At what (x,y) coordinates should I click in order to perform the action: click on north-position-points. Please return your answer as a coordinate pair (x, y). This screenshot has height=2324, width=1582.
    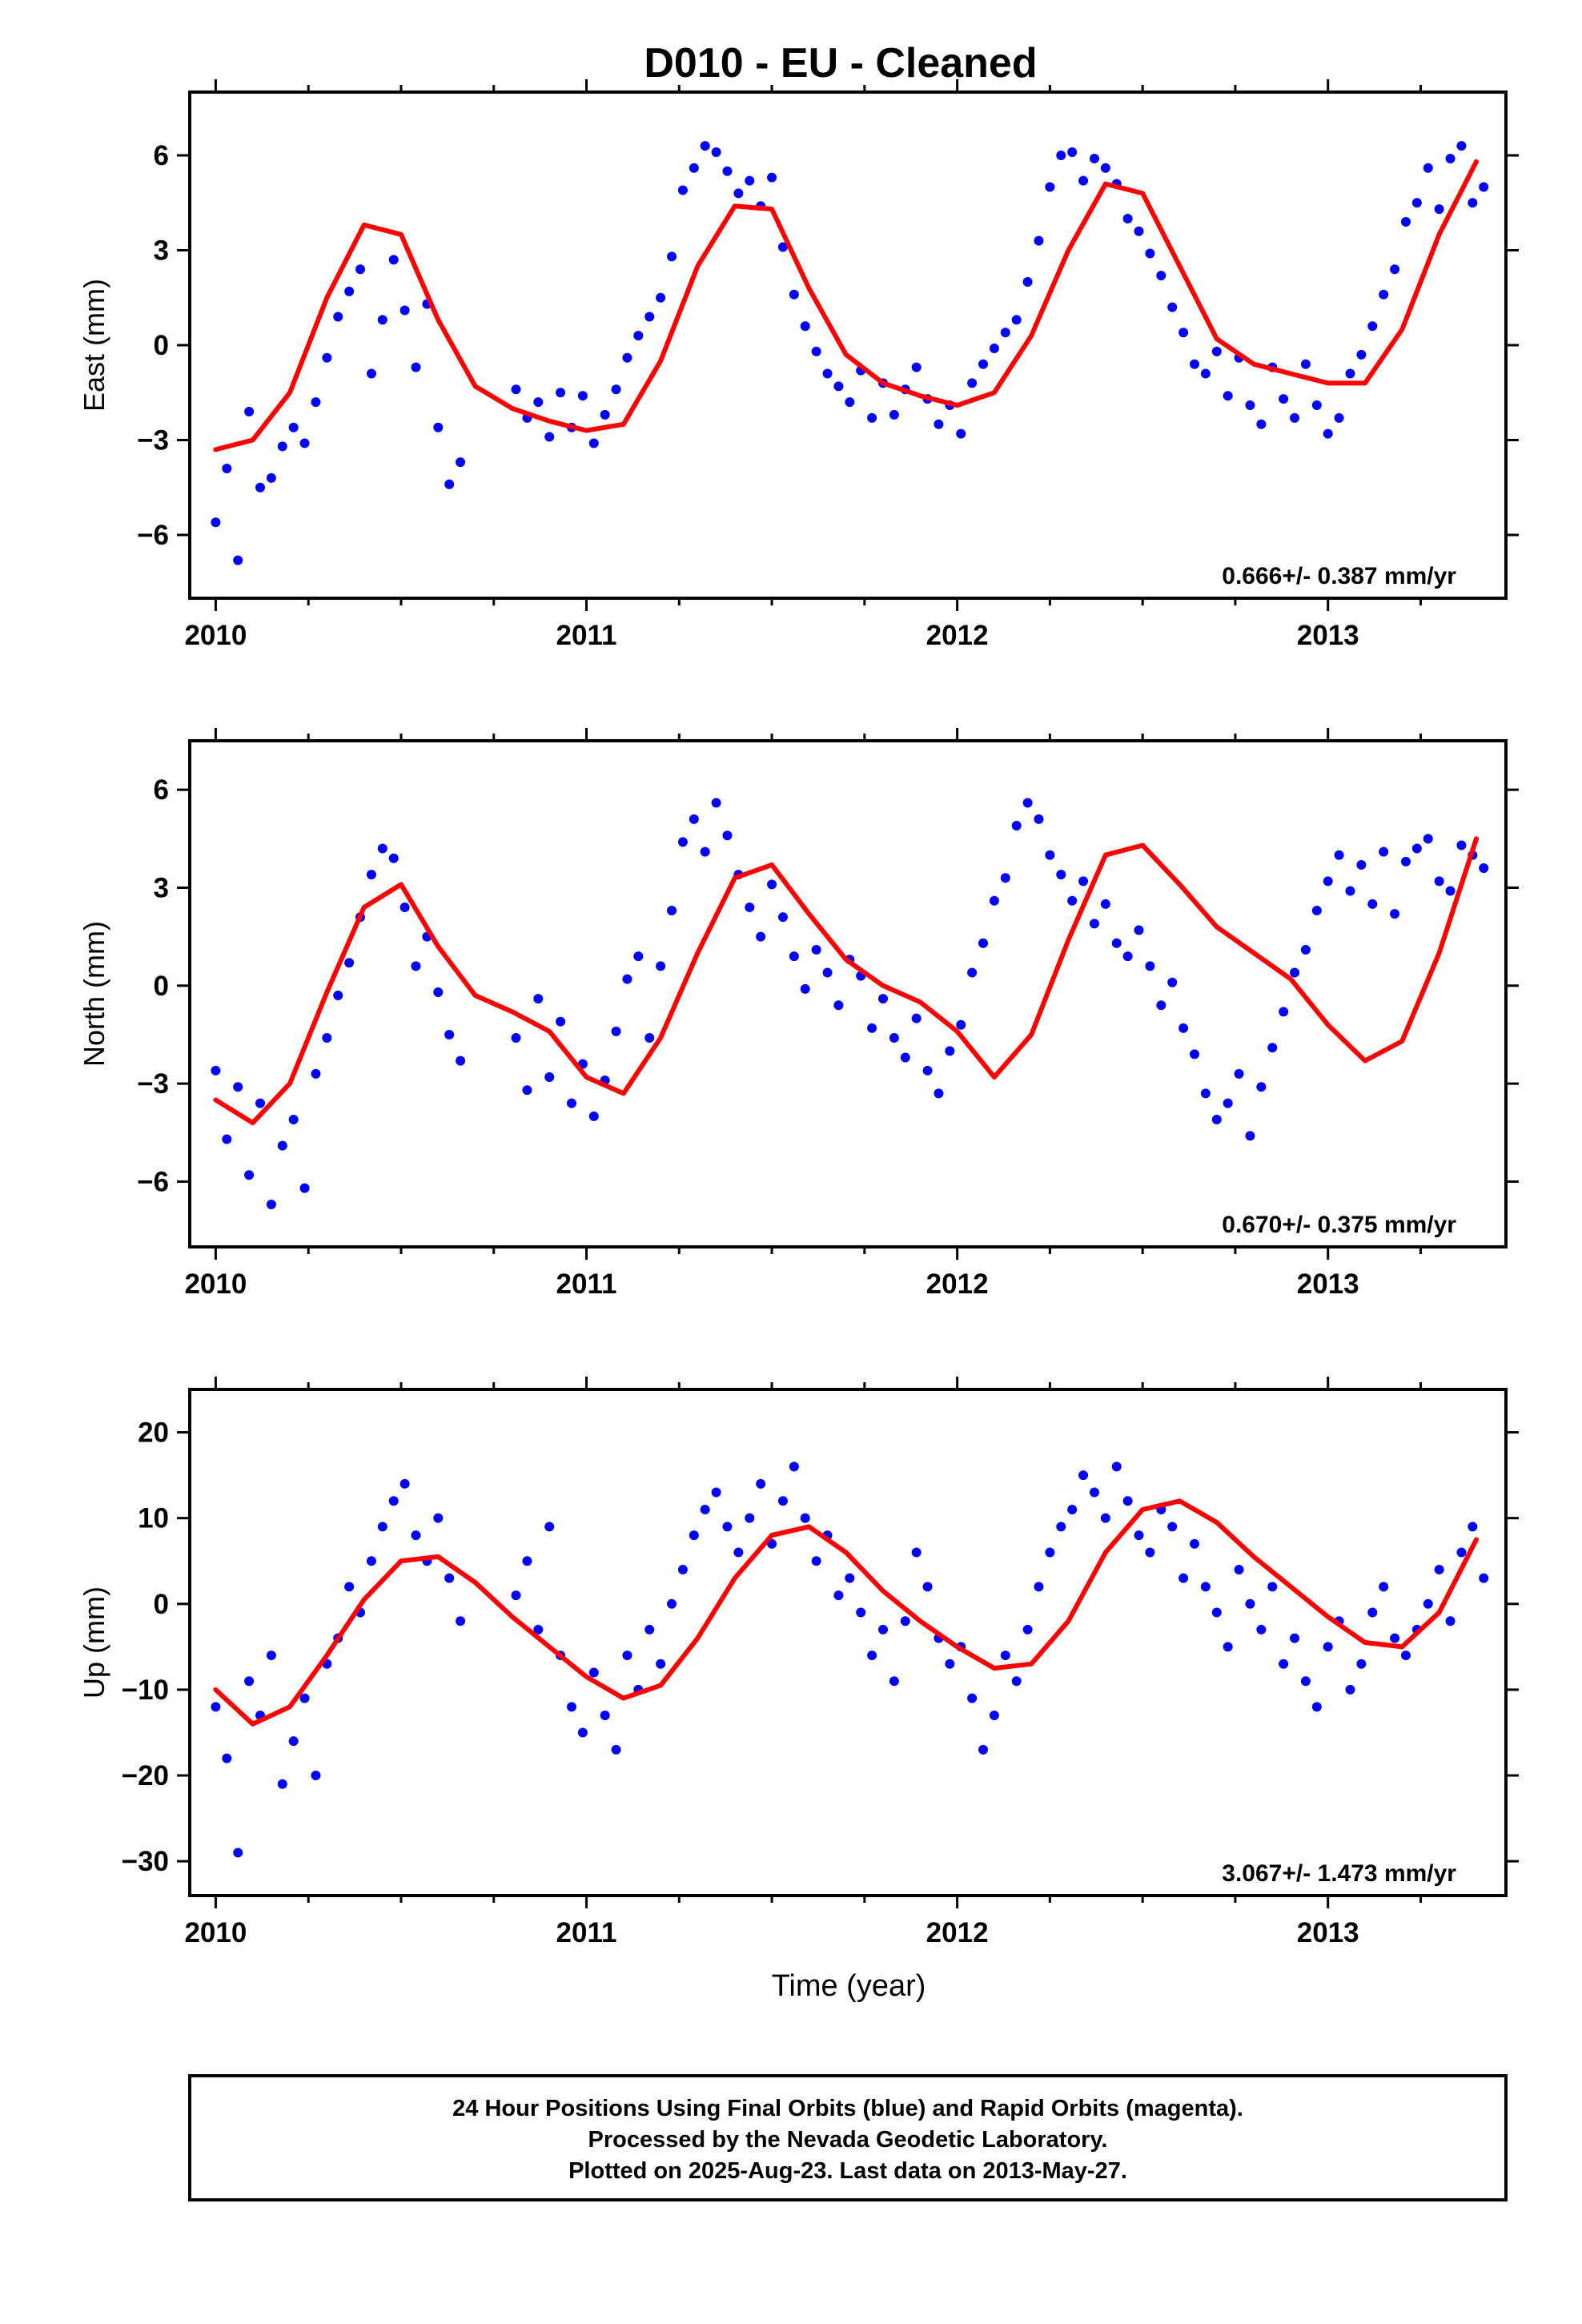
    Looking at the image, I should click on (850, 1003).